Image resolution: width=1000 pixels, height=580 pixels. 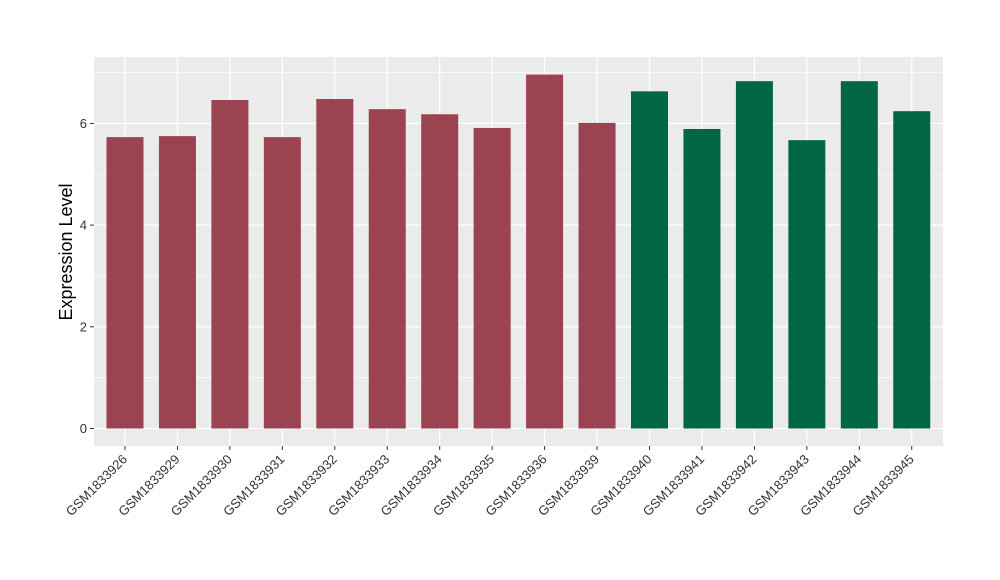 I want to click on bar-GSM1833941, so click(x=702, y=278).